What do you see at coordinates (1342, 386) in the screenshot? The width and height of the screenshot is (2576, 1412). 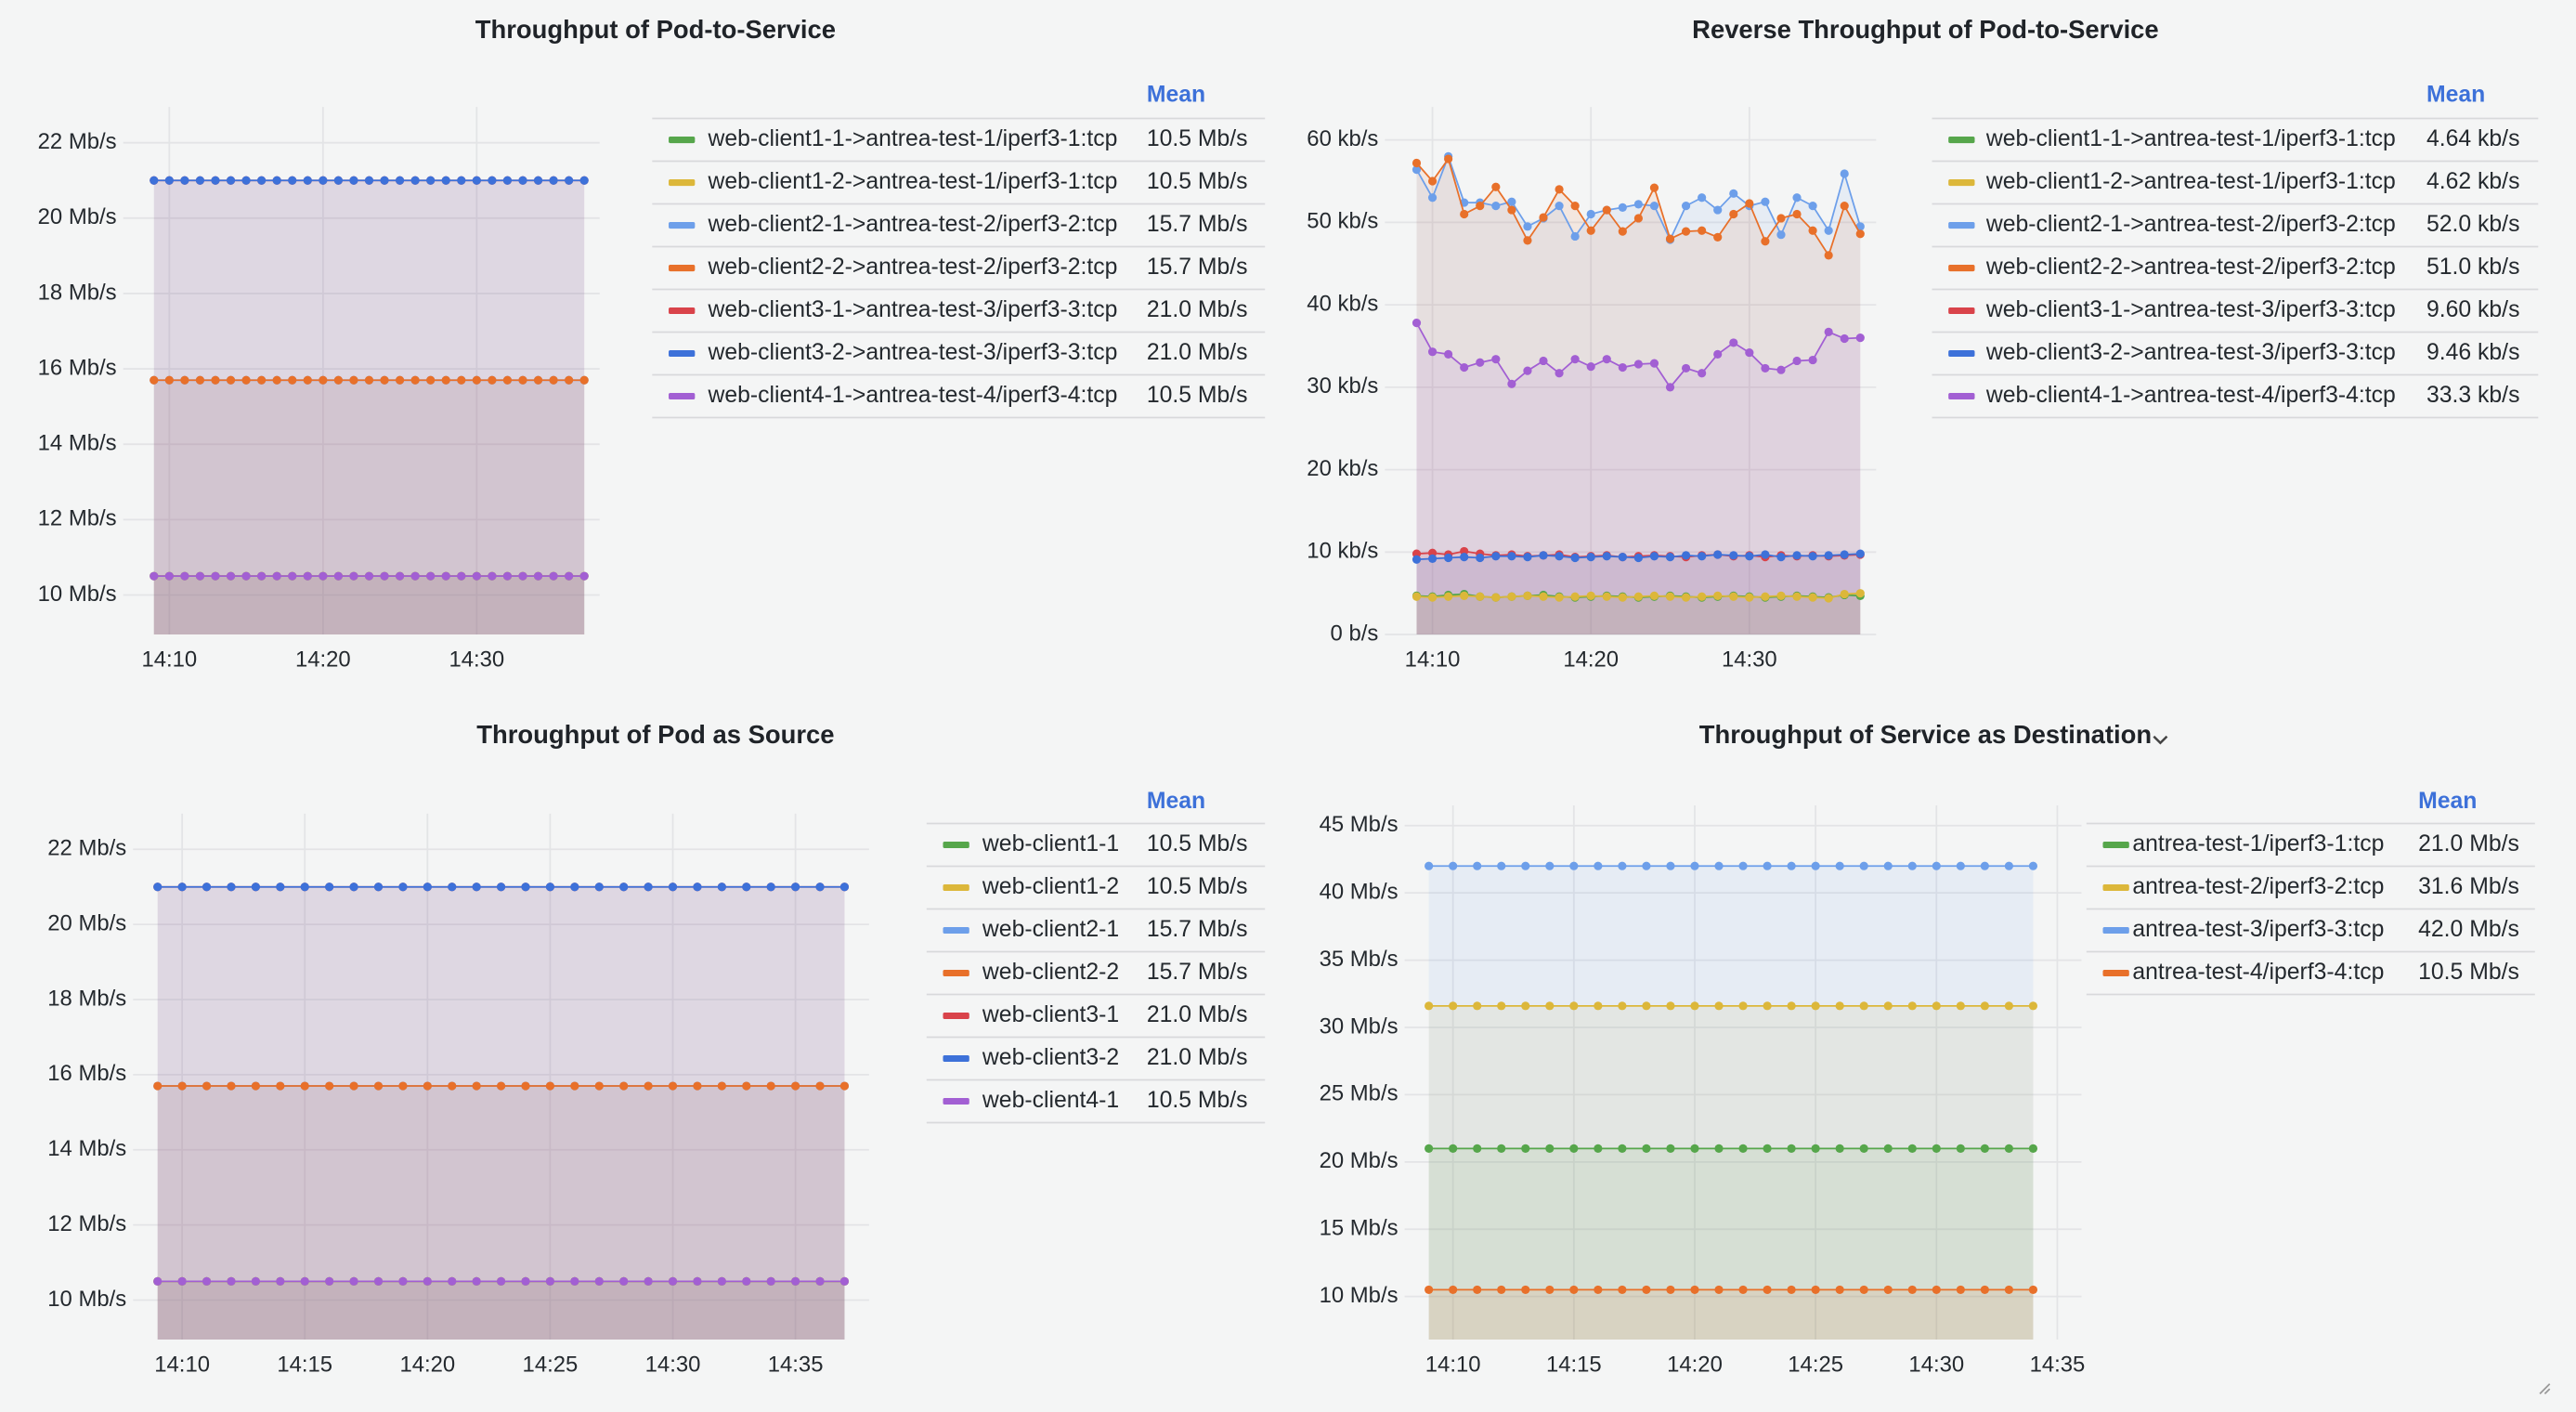 I see `y-tick-label: 30 kb/s` at bounding box center [1342, 386].